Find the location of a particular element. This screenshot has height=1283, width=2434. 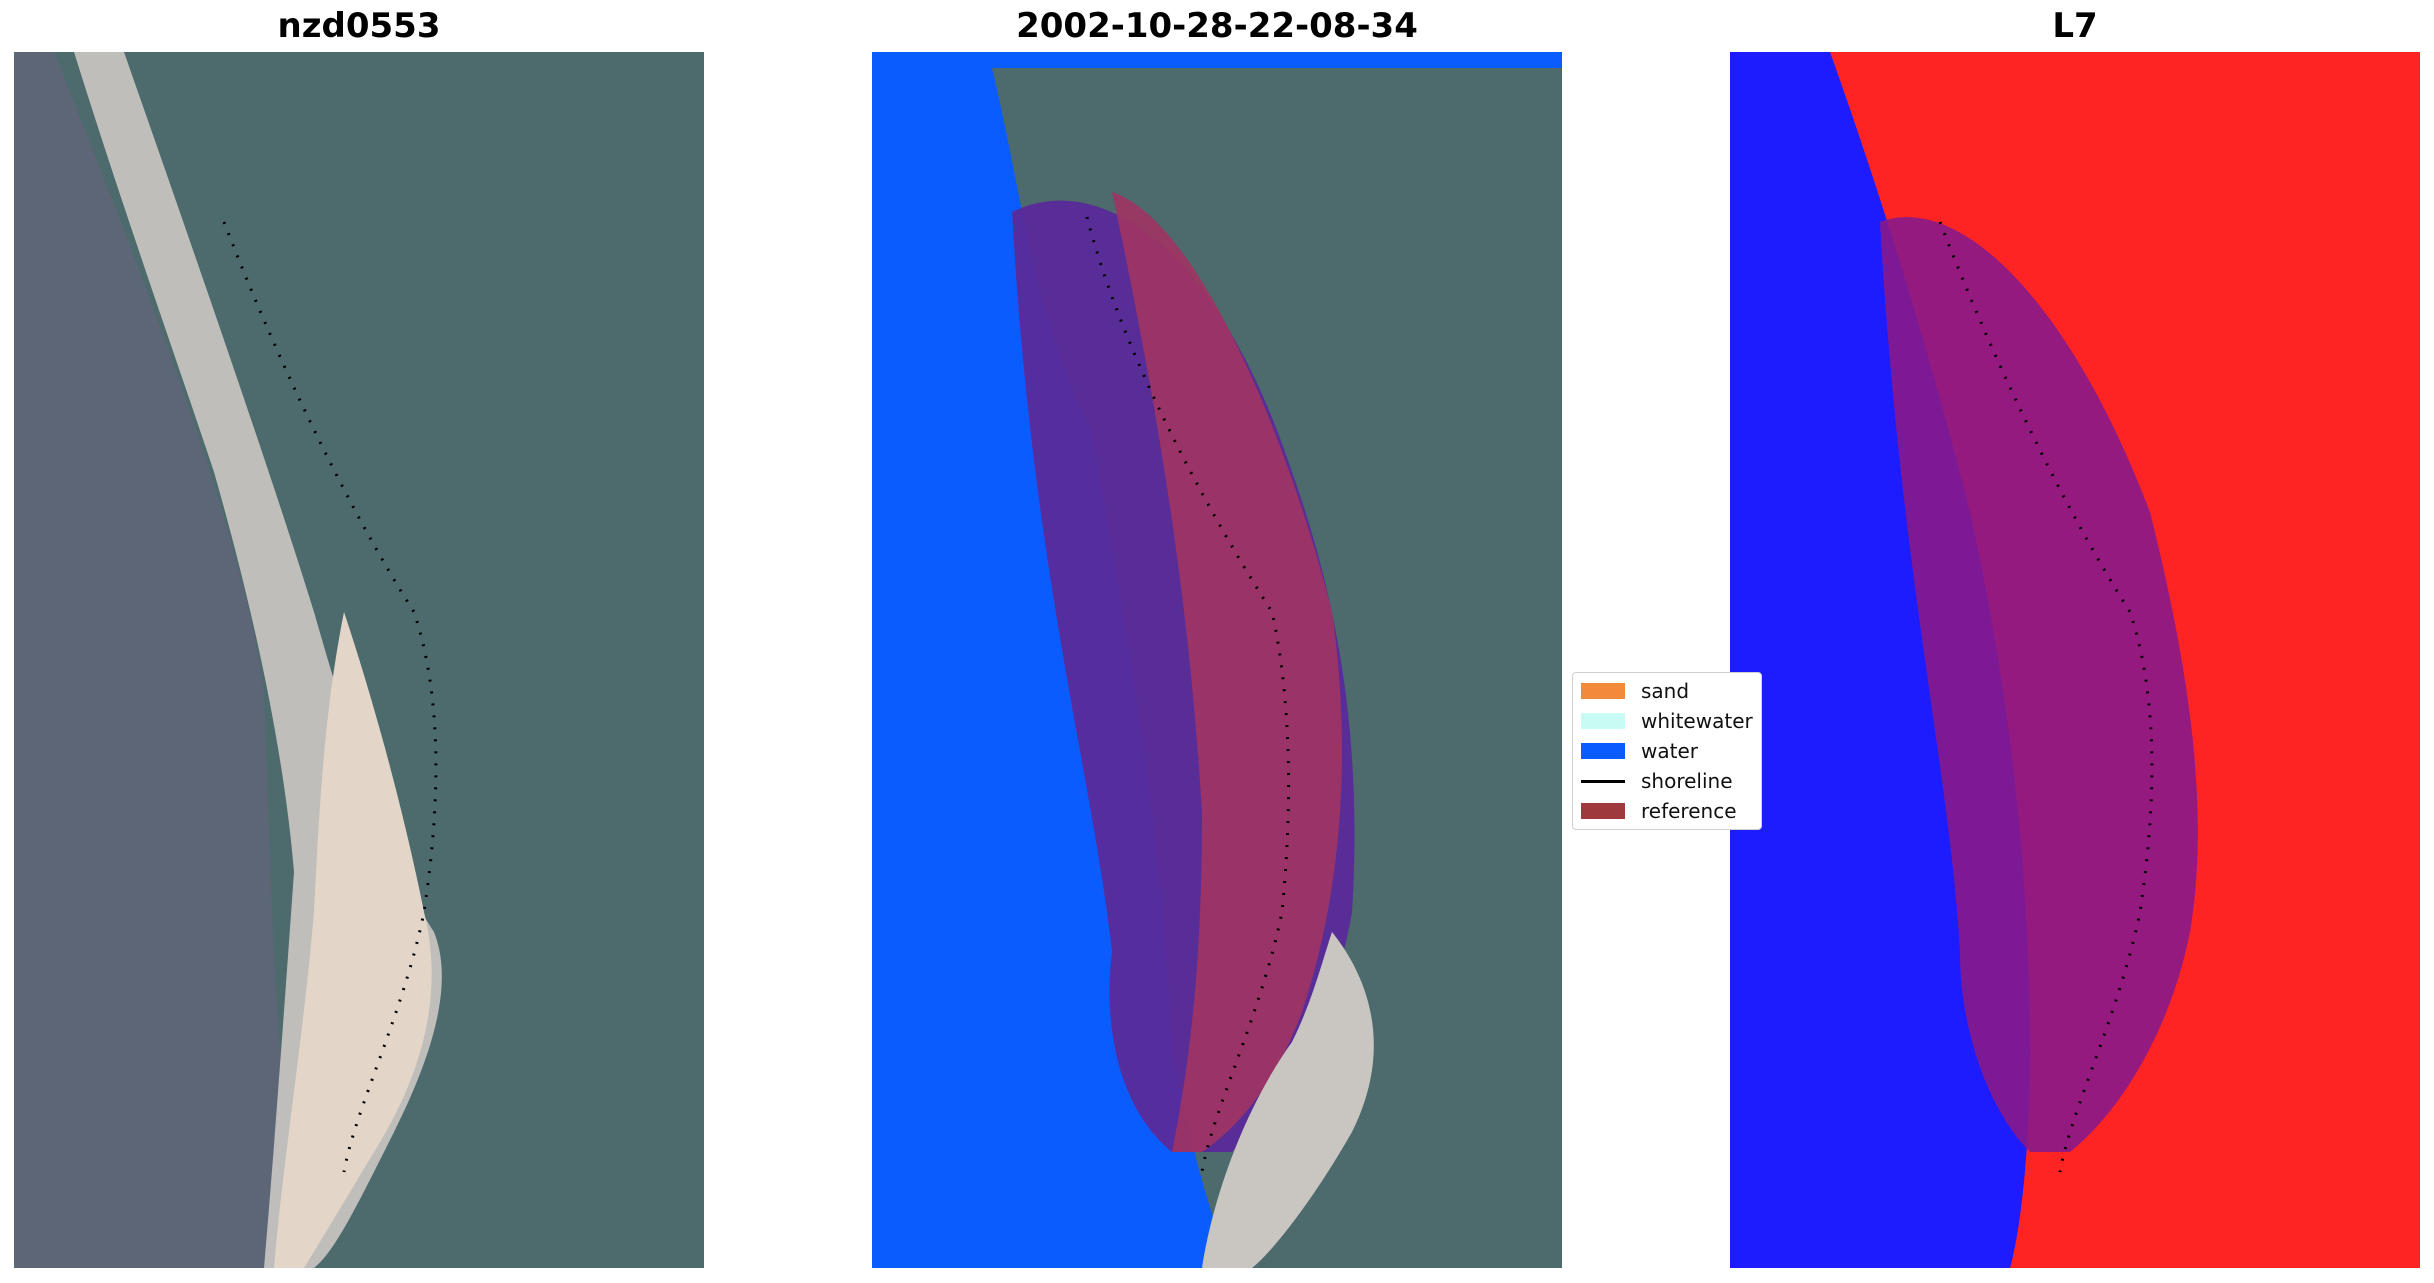

legend-item-water: water is located at coordinates (1639, 751).